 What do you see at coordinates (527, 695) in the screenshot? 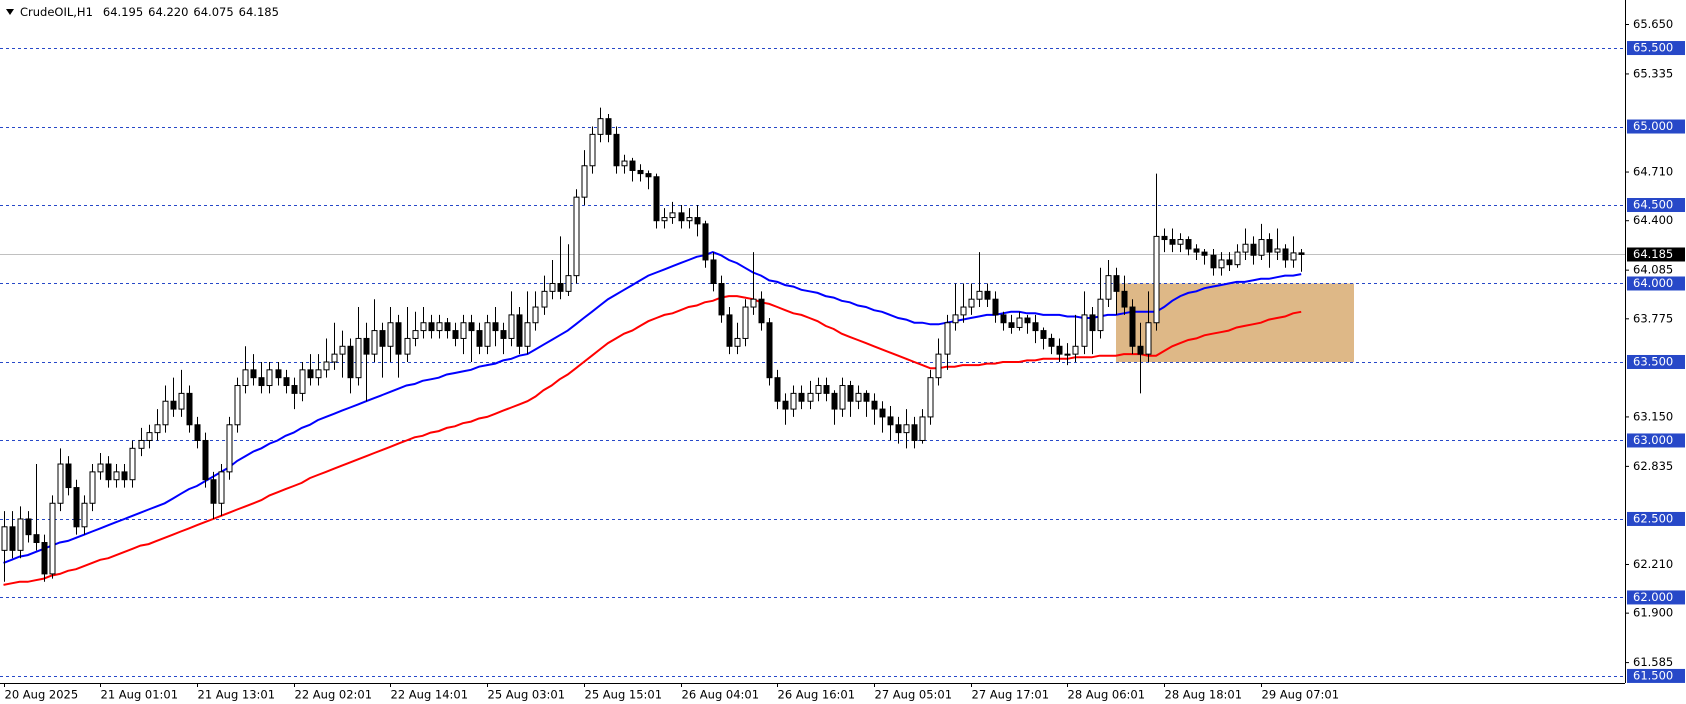
I see `x-tick-label: 25 Aug 03:01` at bounding box center [527, 695].